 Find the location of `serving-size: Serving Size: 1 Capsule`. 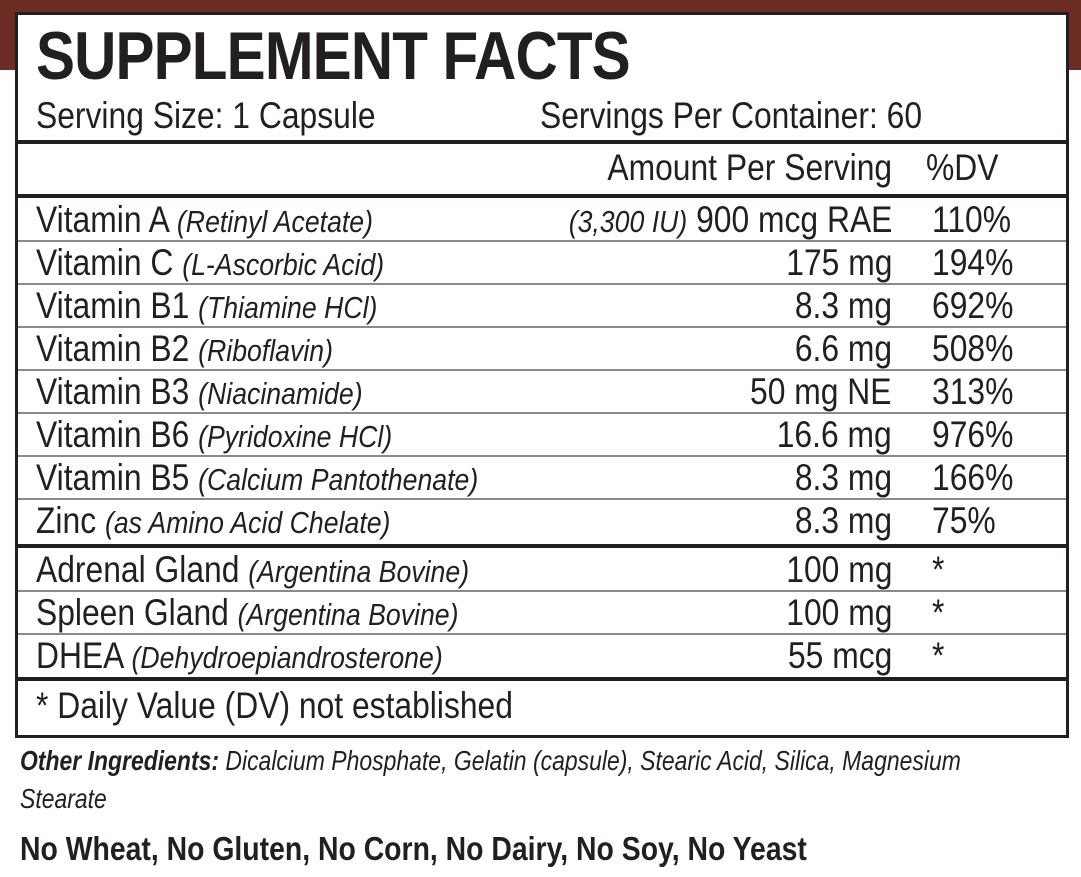

serving-size: Serving Size: 1 Capsule is located at coordinates (206, 115).